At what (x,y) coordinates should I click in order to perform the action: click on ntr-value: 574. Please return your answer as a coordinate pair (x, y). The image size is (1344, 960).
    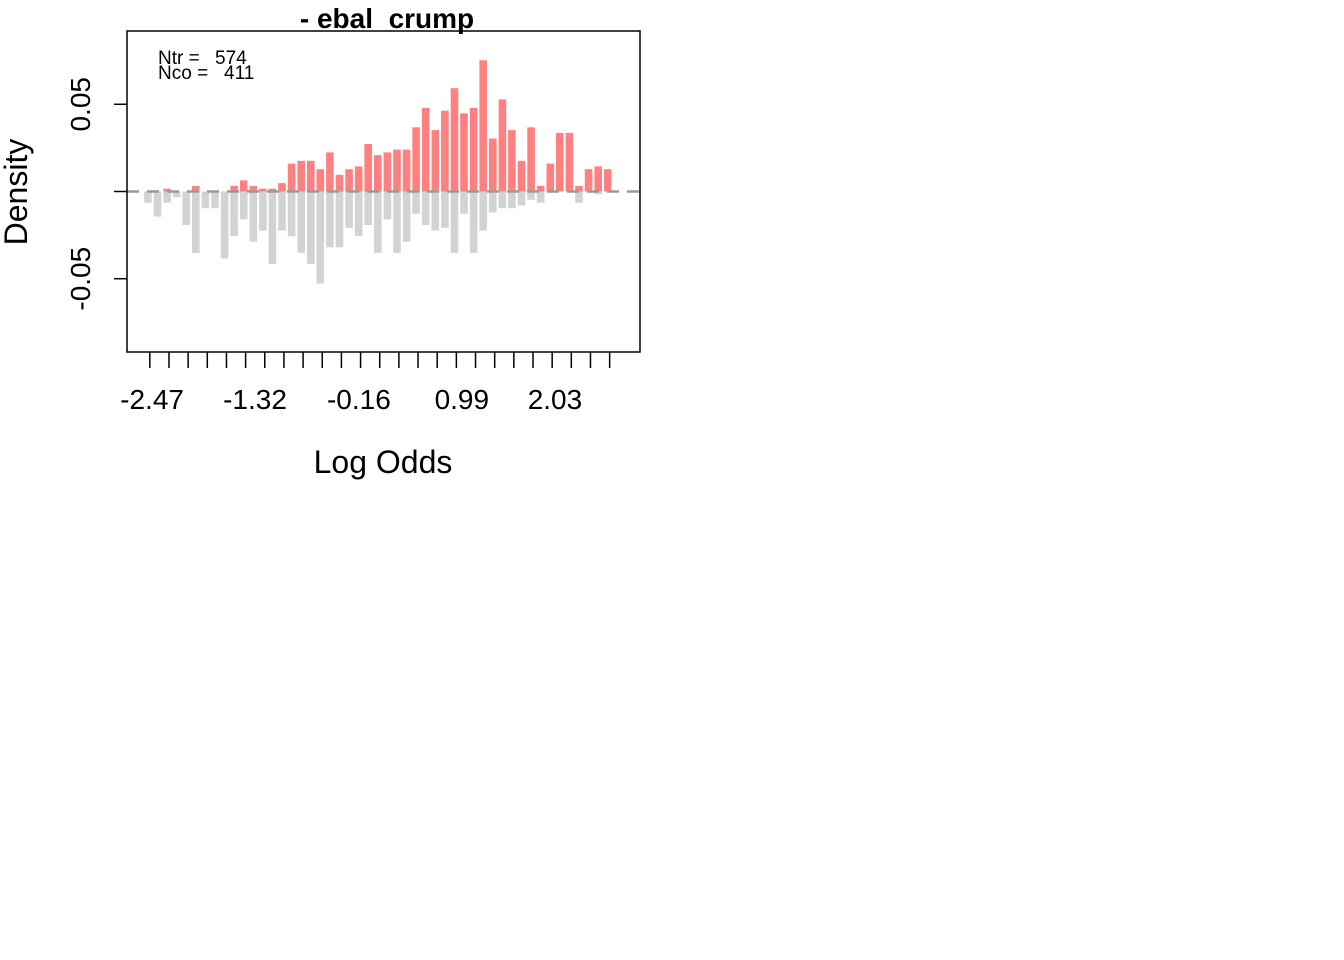
    Looking at the image, I should click on (231, 58).